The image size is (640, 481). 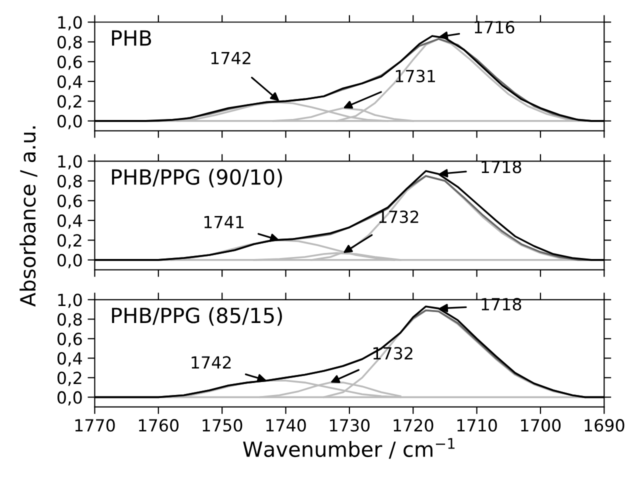 What do you see at coordinates (541, 425) in the screenshot?
I see `x-tick-label: 1700` at bounding box center [541, 425].